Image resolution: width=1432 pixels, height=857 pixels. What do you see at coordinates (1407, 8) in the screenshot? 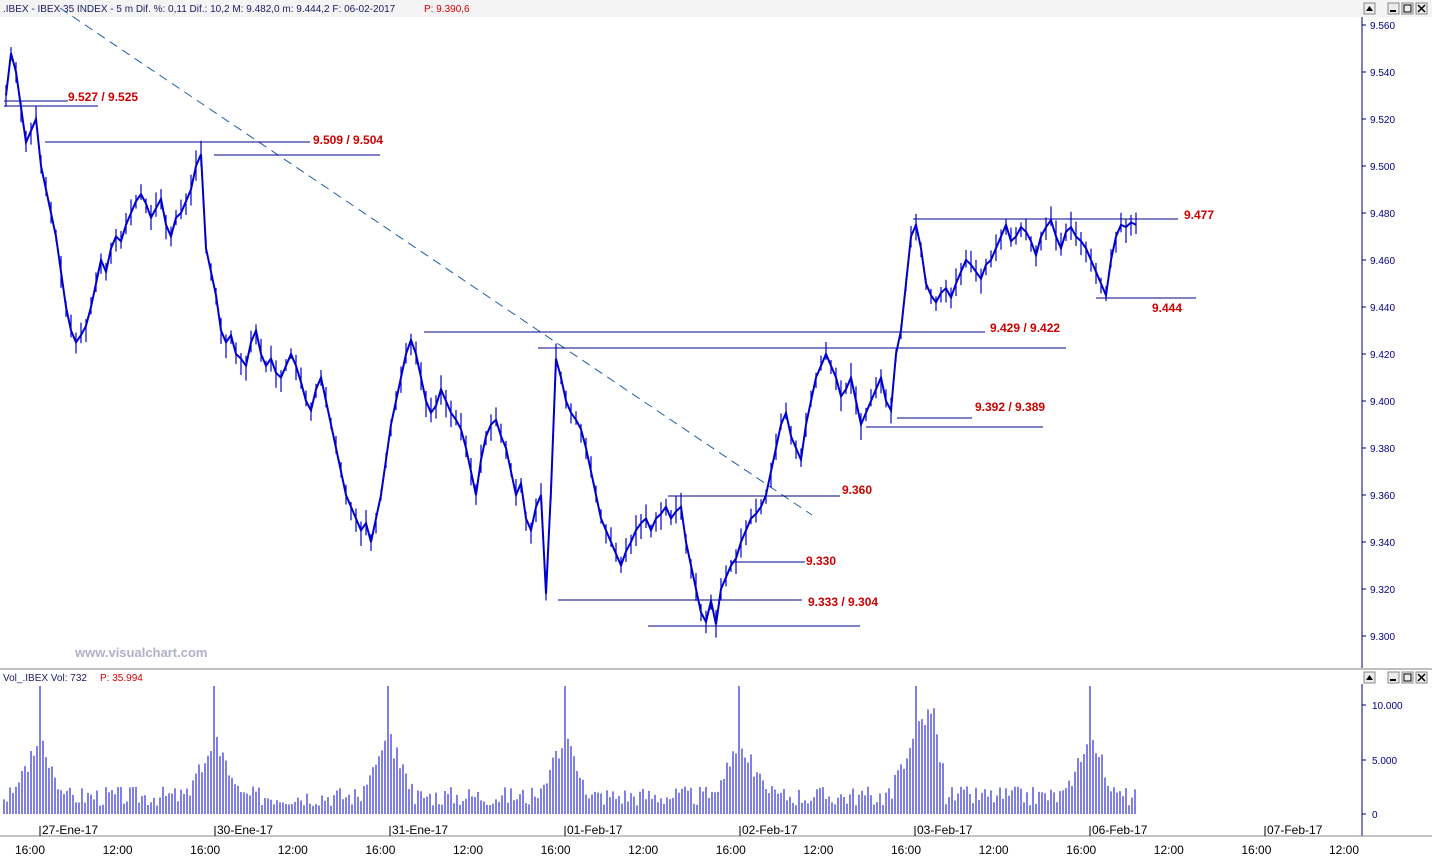
I see `maximize-icon` at bounding box center [1407, 8].